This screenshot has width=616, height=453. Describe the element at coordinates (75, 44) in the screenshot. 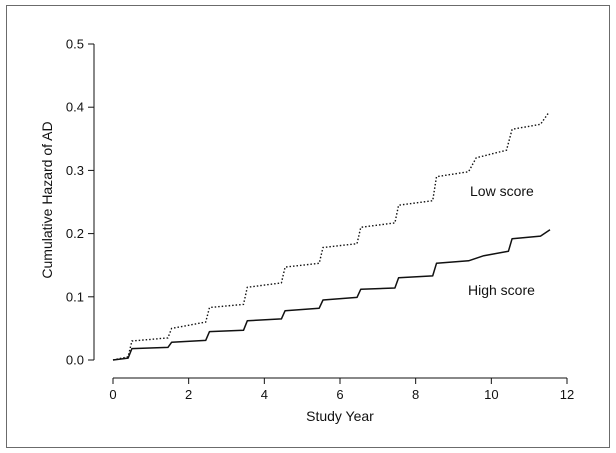

I see `y-tick-label: 0.5` at that location.